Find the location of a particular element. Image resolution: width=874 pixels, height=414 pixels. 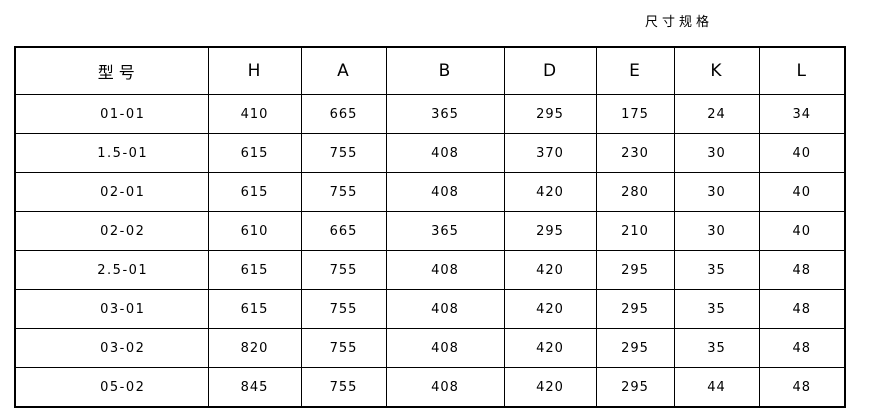

table-row: 02-01 615 755 408 420 280 30 40 is located at coordinates (430, 192).